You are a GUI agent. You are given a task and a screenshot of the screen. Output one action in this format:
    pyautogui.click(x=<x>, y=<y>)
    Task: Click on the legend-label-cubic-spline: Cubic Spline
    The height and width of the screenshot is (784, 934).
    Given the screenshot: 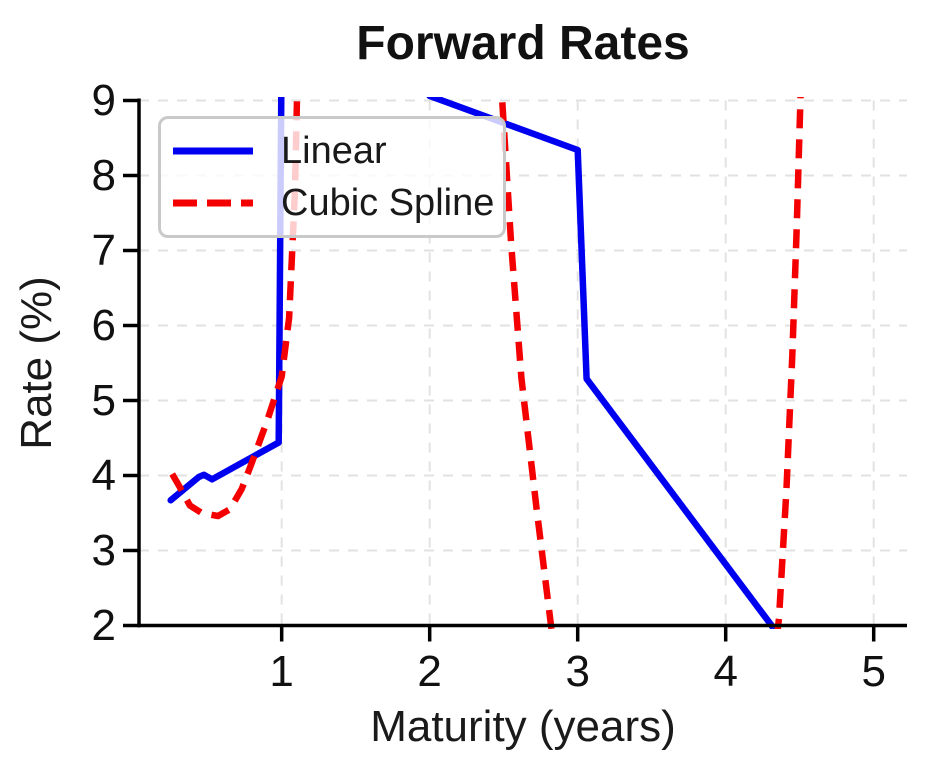 What is the action you would take?
    pyautogui.click(x=388, y=202)
    